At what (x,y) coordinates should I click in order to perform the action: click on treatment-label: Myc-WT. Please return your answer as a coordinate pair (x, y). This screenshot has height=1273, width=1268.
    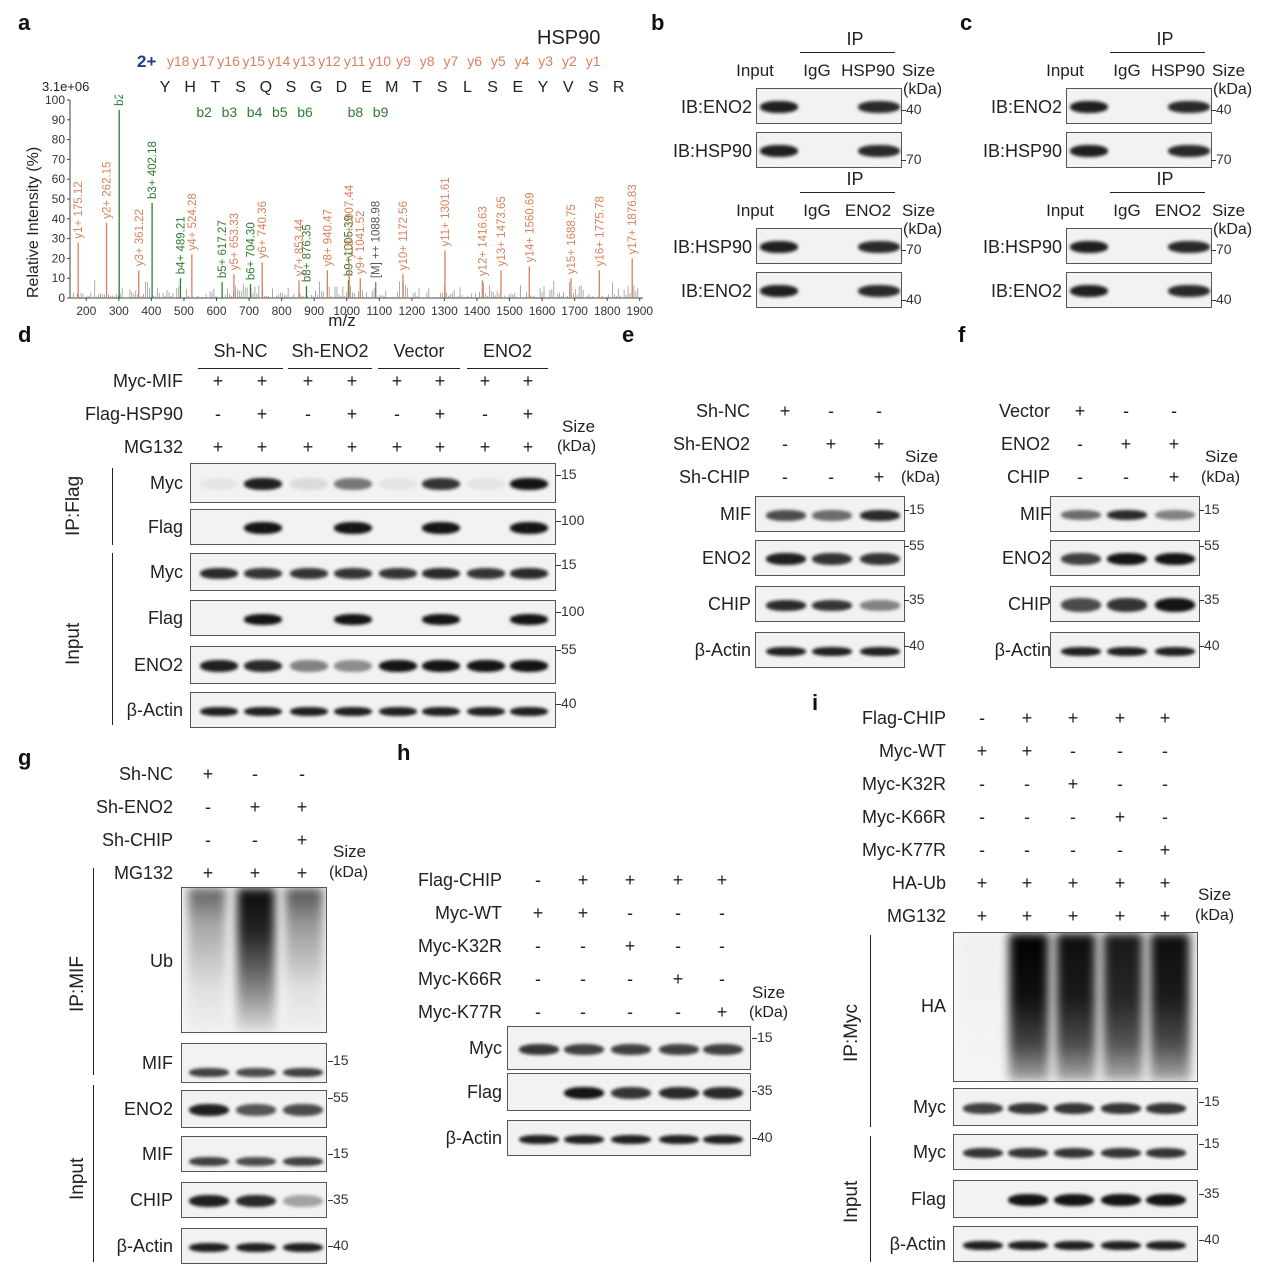
    Looking at the image, I should click on (912, 751).